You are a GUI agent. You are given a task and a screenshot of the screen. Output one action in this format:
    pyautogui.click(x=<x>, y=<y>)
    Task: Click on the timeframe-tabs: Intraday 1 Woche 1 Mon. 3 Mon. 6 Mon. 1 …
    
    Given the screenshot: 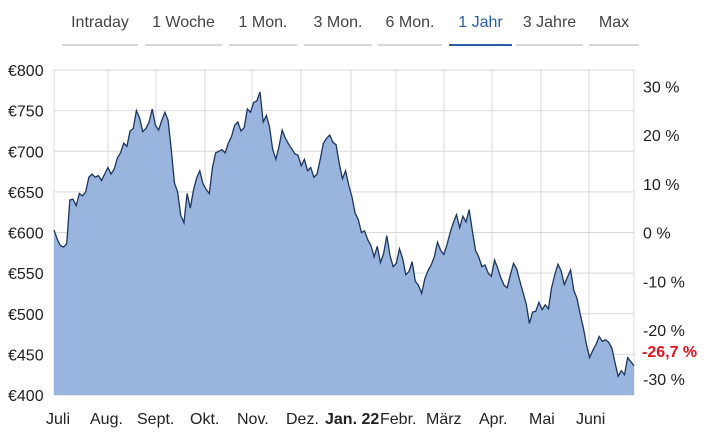 What is the action you would take?
    pyautogui.click(x=353, y=23)
    